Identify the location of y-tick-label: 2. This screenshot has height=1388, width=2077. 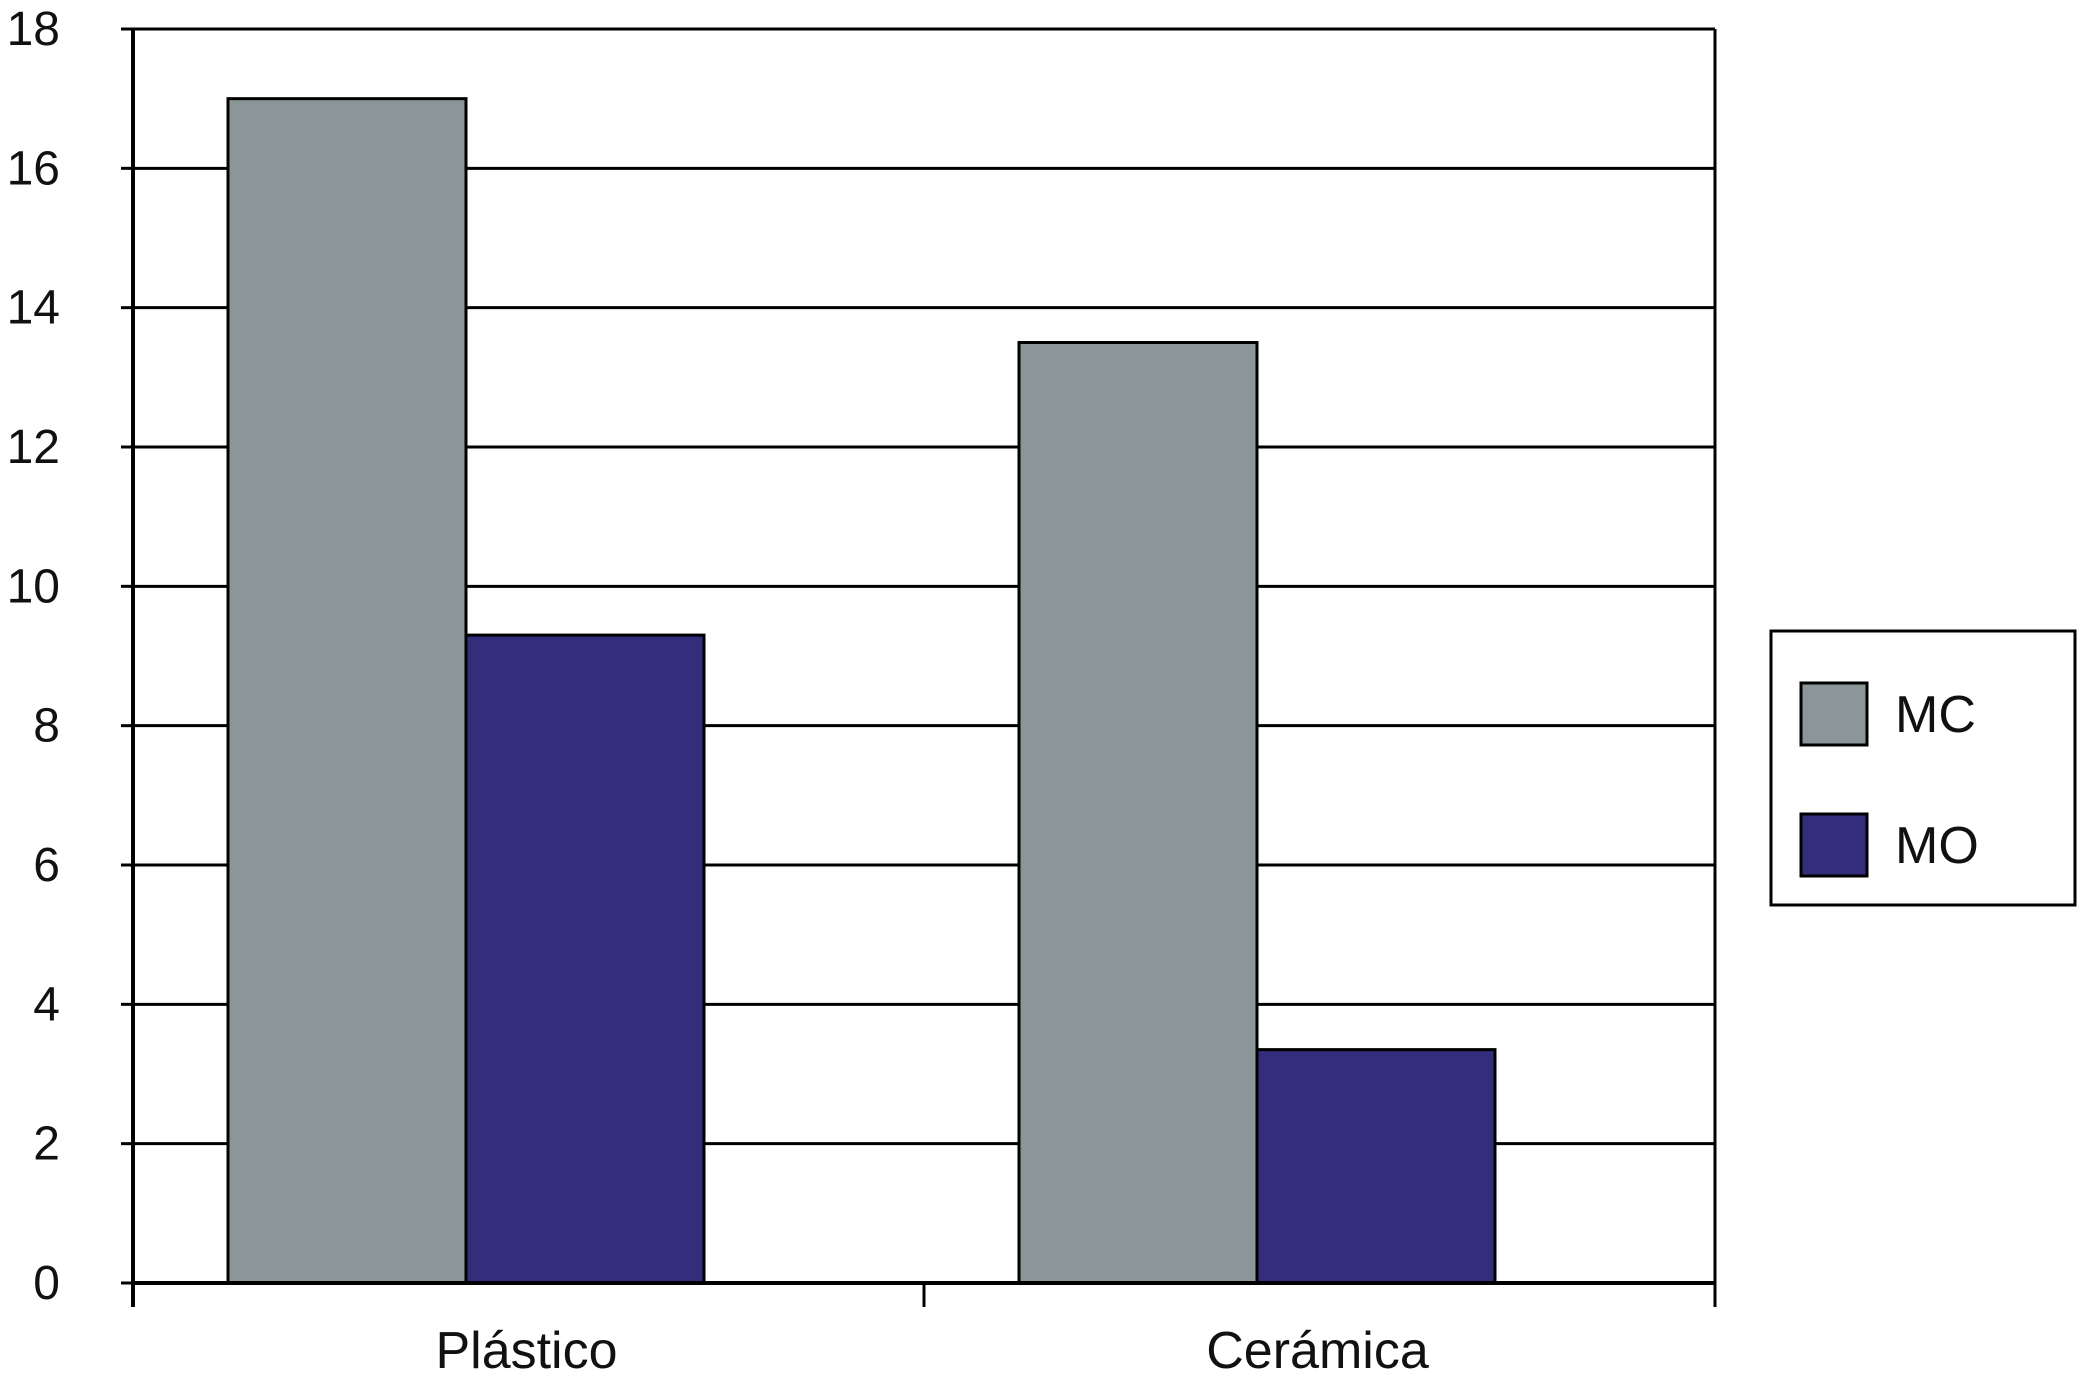
(46, 1144).